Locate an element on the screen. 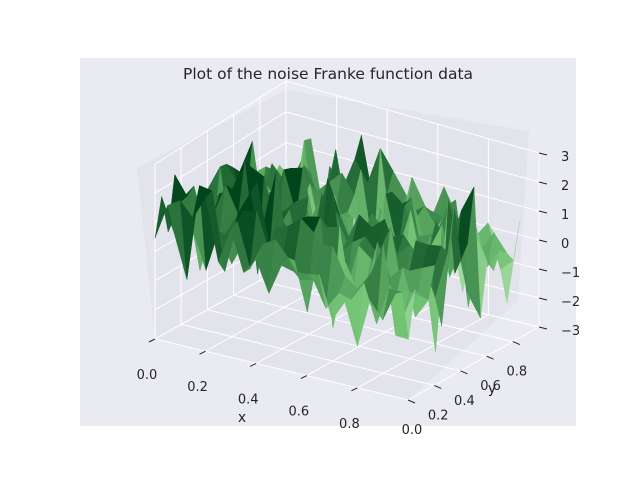 This screenshot has height=480, width=640. y-axis-label: y is located at coordinates (492, 389).